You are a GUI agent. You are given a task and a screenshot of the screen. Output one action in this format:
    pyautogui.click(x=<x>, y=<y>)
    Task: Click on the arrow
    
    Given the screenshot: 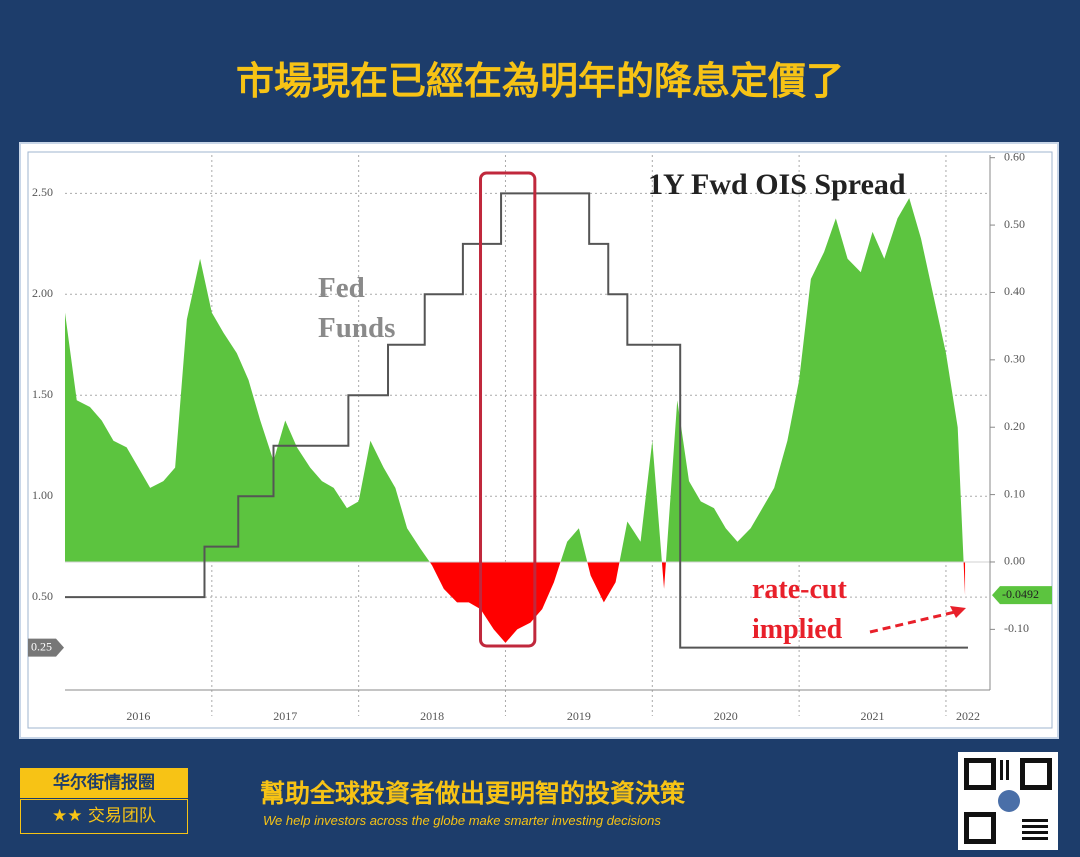 What is the action you would take?
    pyautogui.click(x=912, y=622)
    